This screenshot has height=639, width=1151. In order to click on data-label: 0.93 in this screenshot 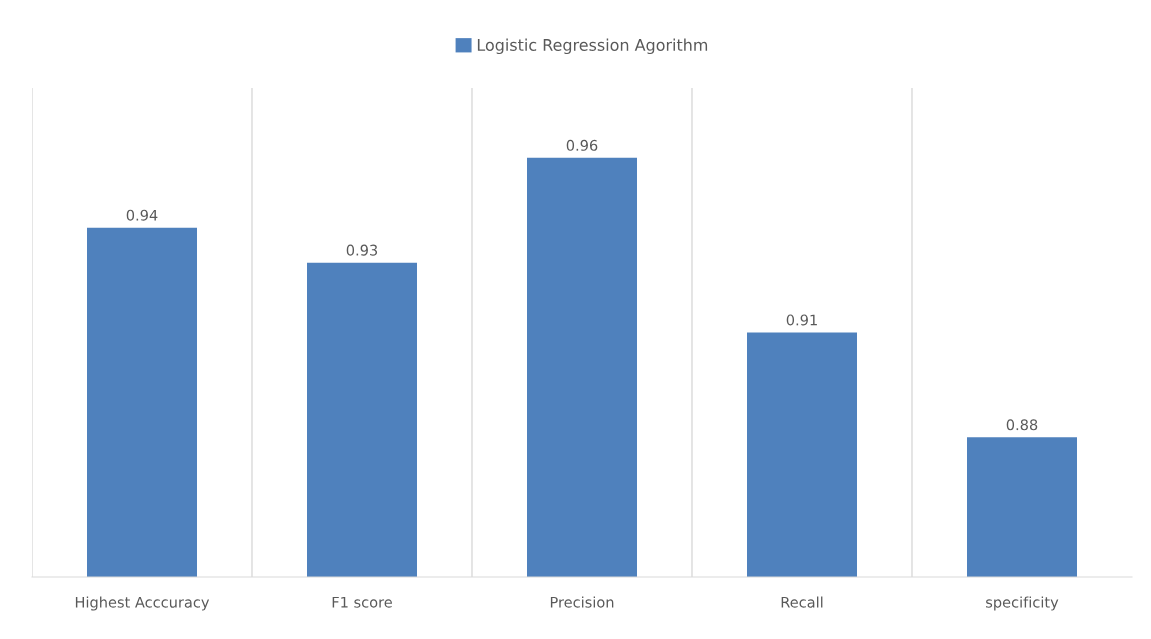, I will do `click(362, 250)`.